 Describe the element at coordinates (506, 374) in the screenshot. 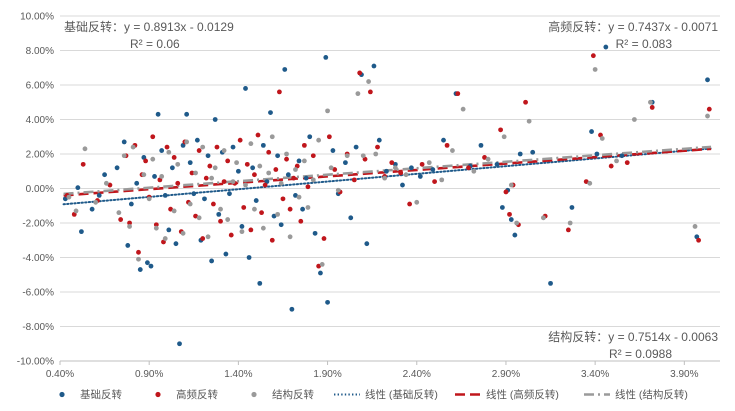

I see `x-tick-label: 2.90%` at that location.